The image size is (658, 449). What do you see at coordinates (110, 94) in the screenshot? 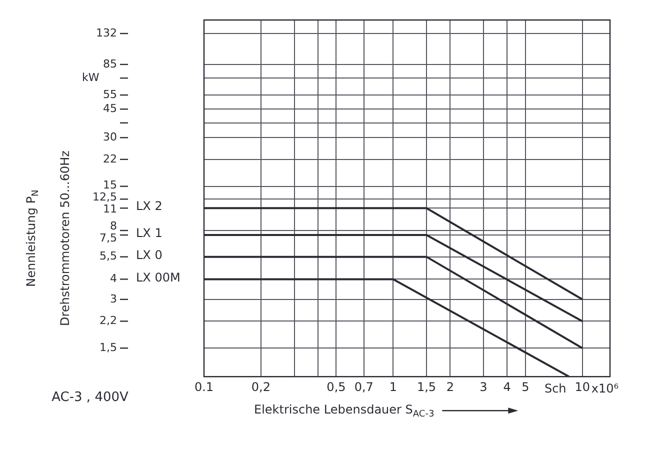
I see `y-tick-label: 55` at bounding box center [110, 94].